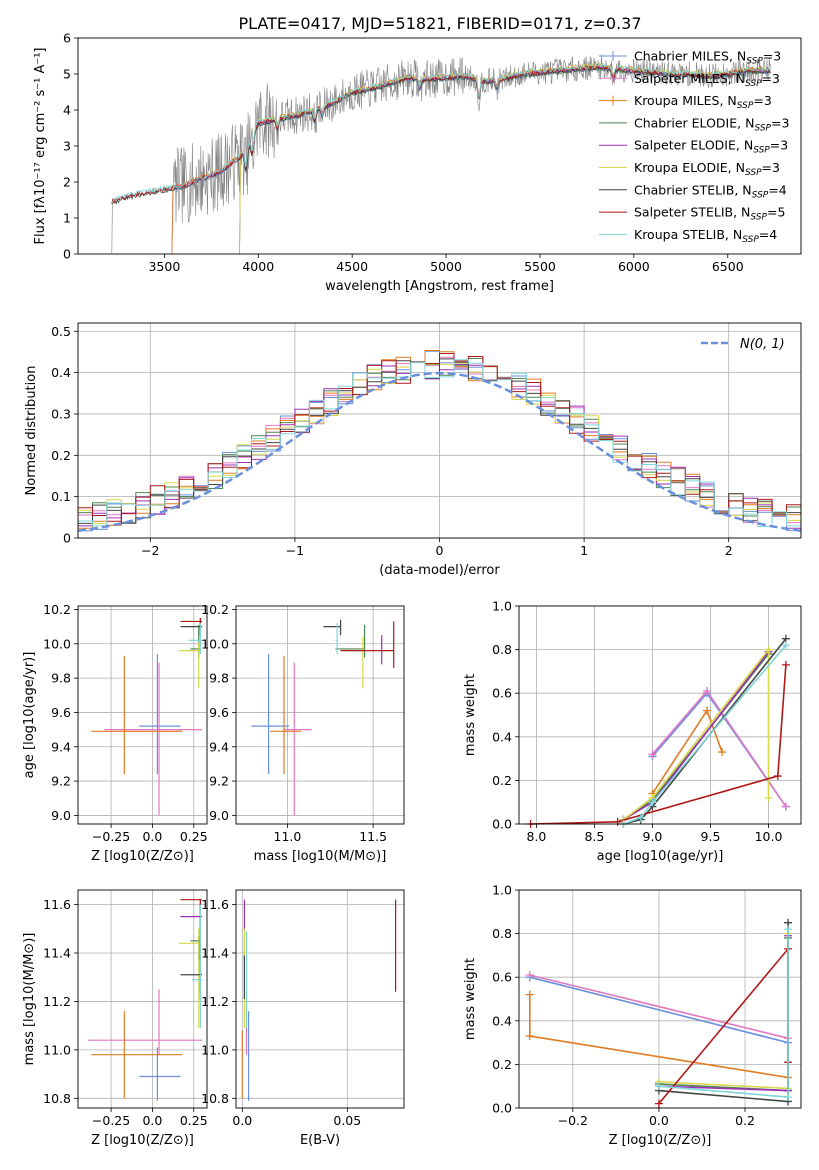 This screenshot has width=819, height=1170. I want to click on x-tick-label: 3500, so click(164, 266).